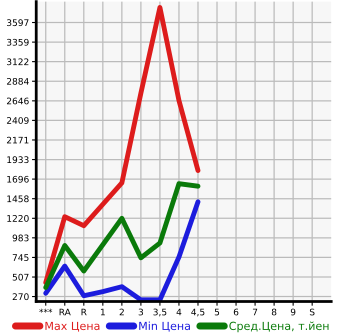  I want to click on x-tick-label: 4,5, so click(197, 312).